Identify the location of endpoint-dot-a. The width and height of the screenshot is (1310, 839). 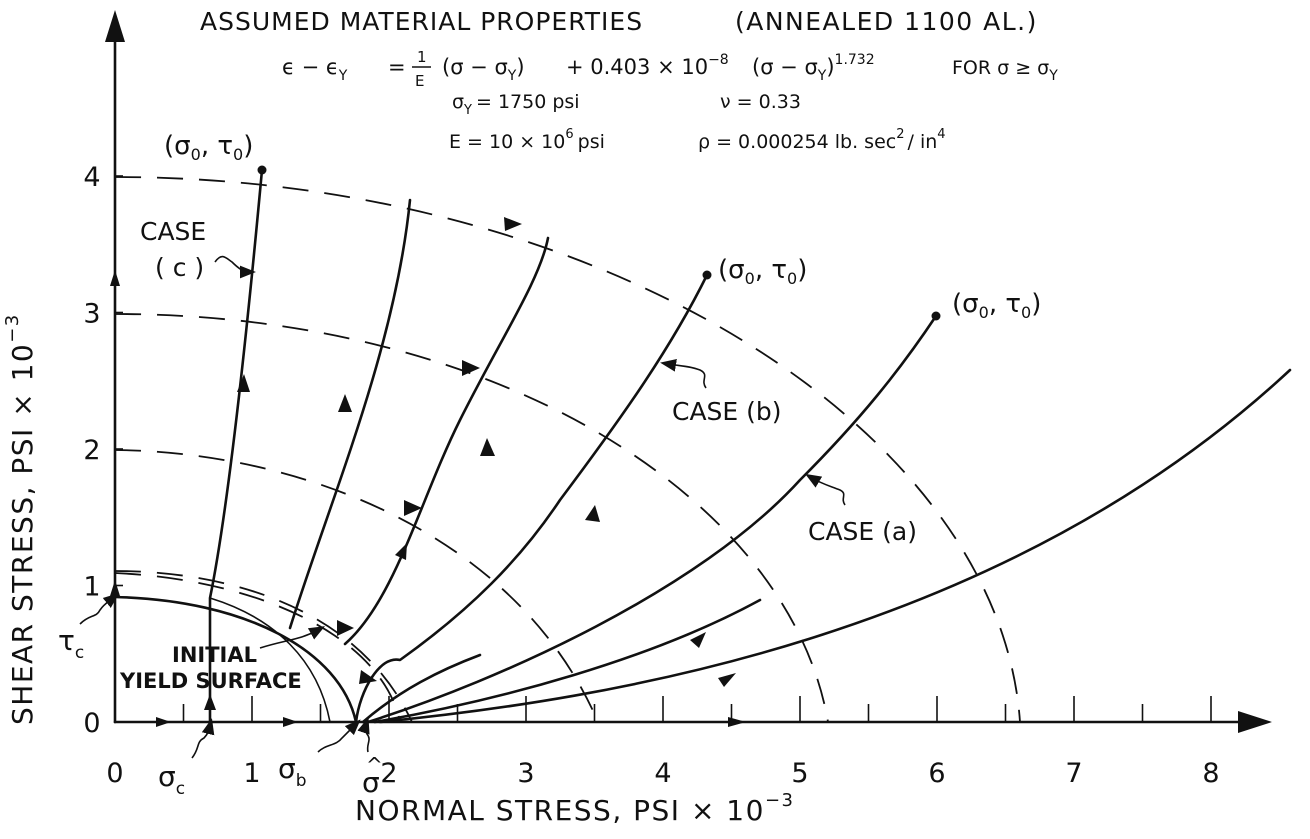
(936, 316).